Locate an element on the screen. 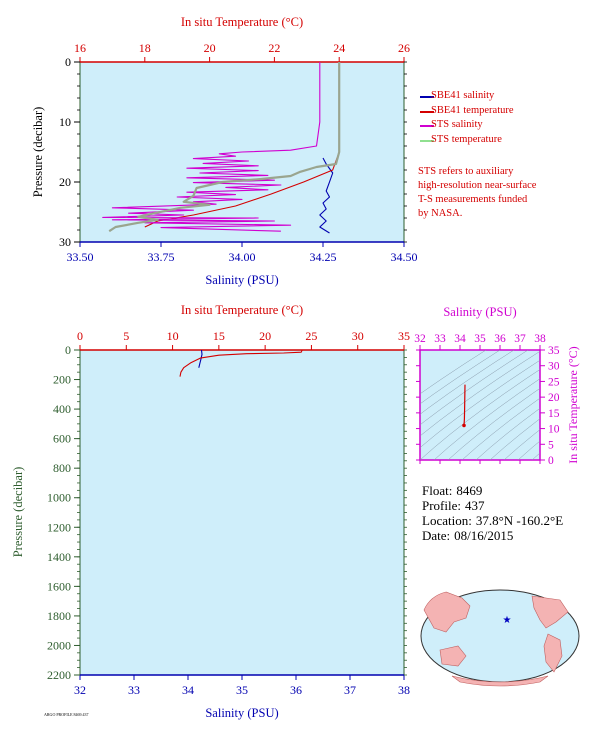 The image size is (601, 741). x-axis-tick-label: 33.50 is located at coordinates (80, 257).